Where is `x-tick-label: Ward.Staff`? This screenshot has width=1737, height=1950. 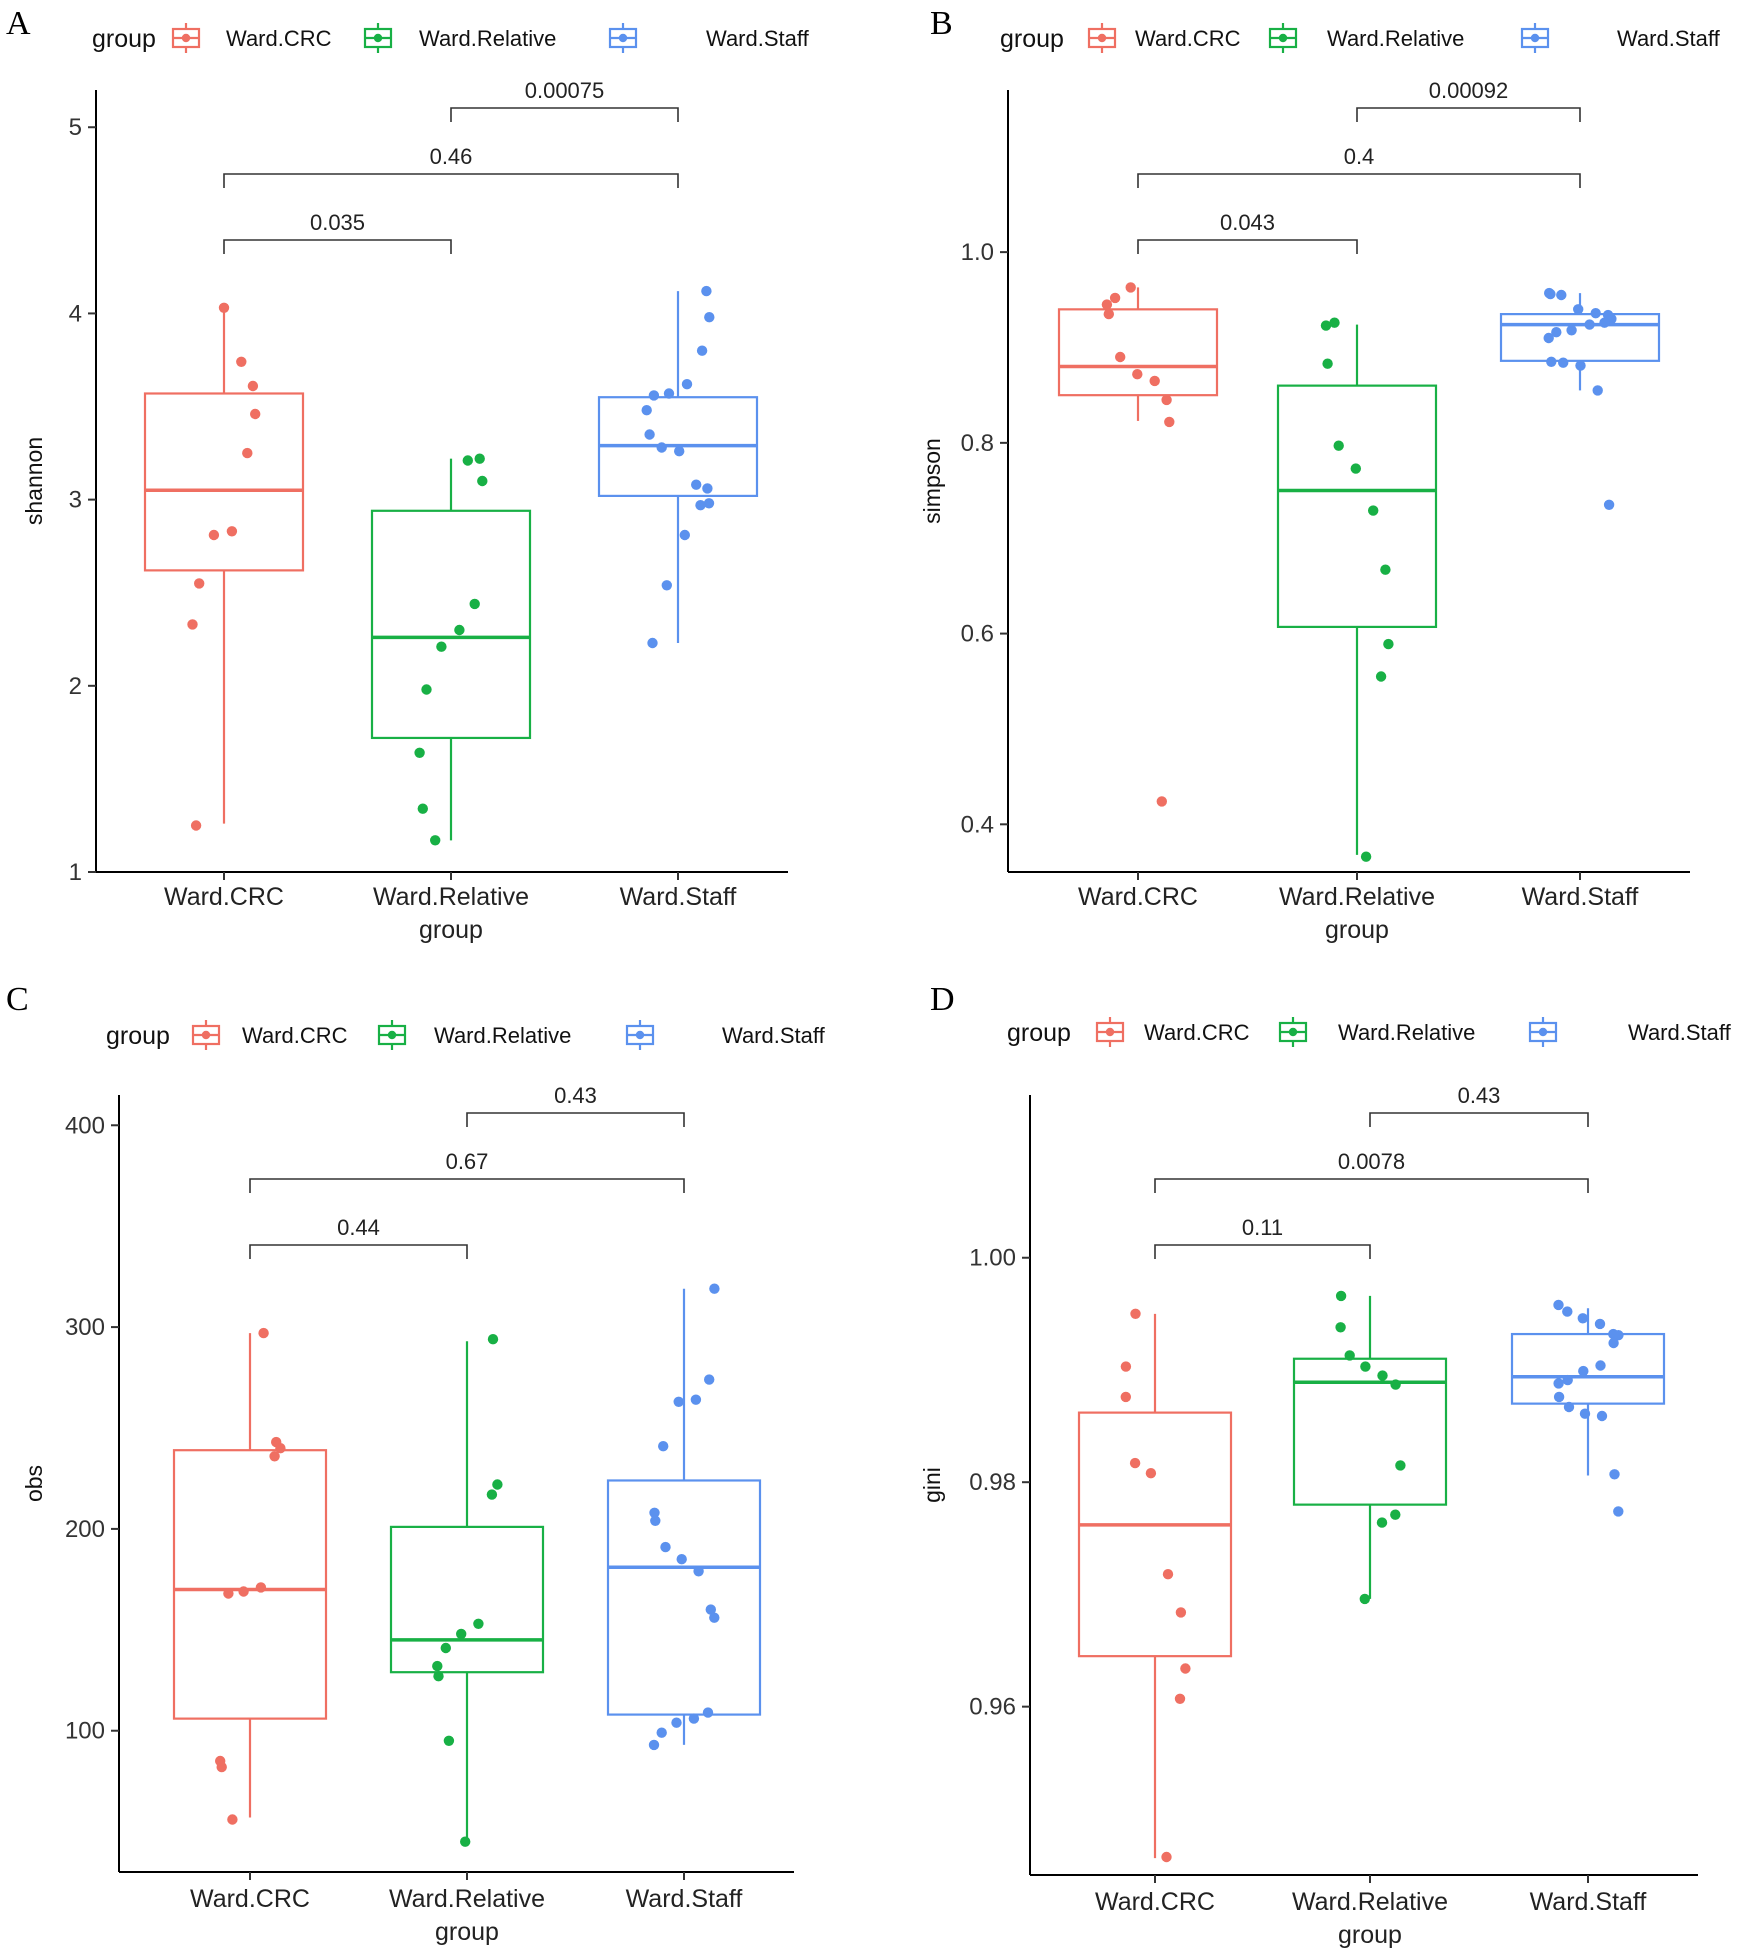
x-tick-label: Ward.Staff is located at coordinates (678, 897).